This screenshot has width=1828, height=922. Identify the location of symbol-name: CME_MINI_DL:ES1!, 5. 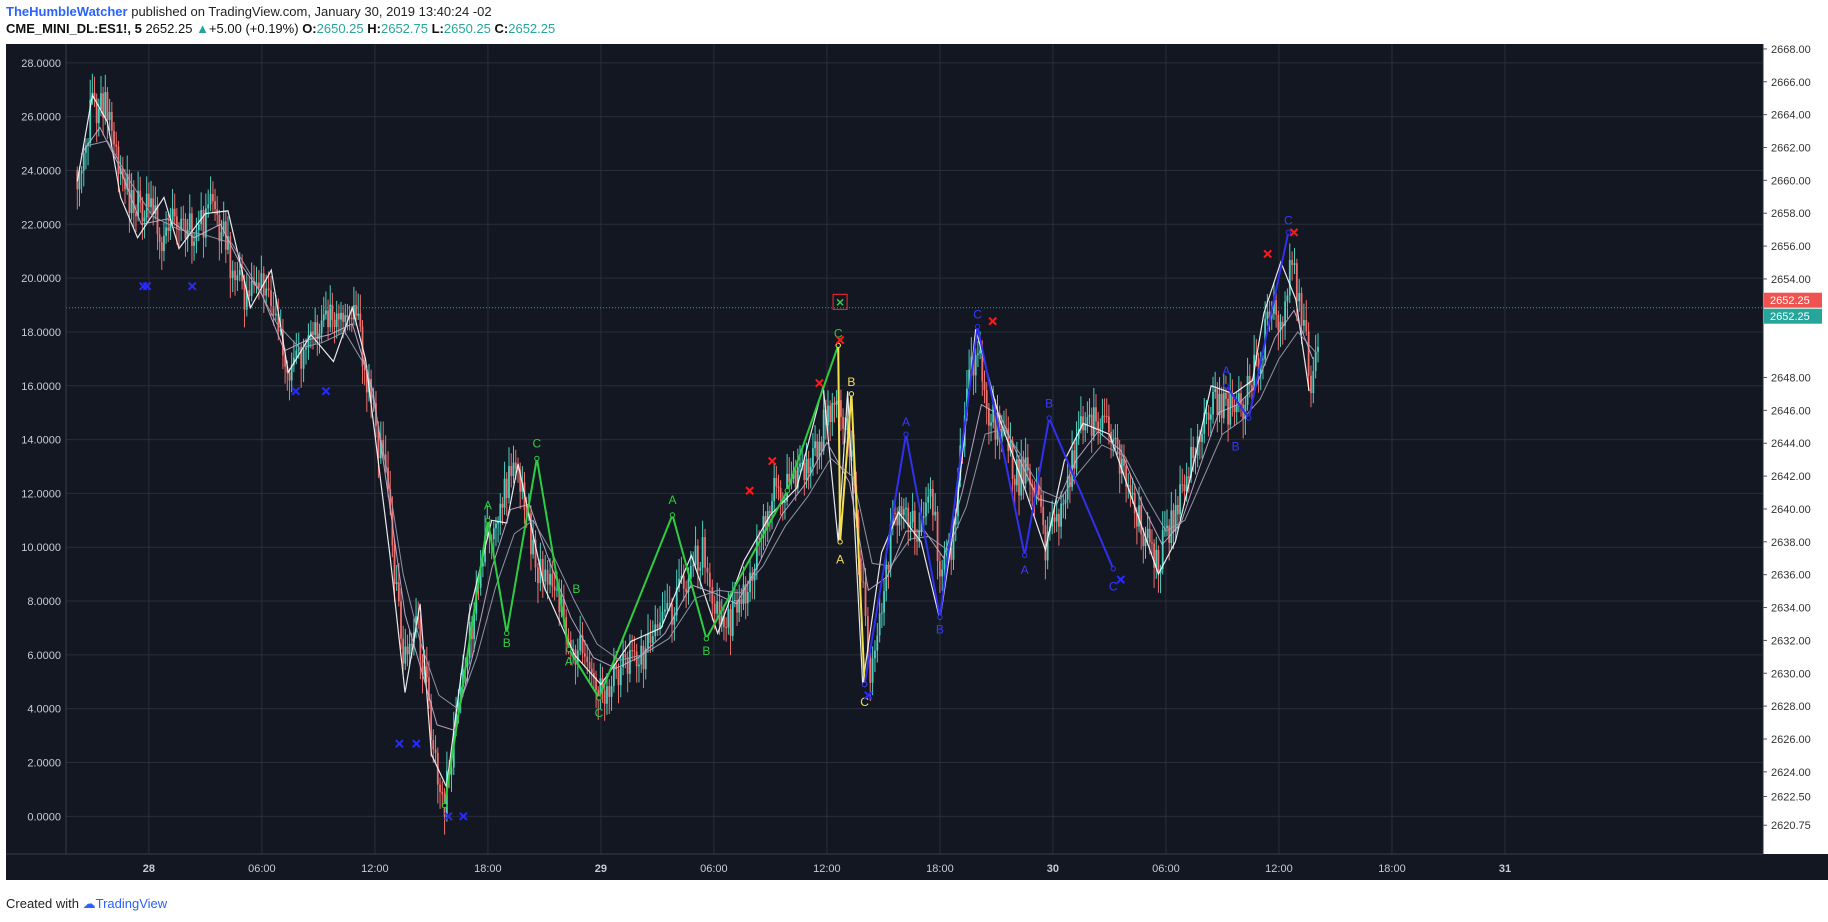
(74, 28).